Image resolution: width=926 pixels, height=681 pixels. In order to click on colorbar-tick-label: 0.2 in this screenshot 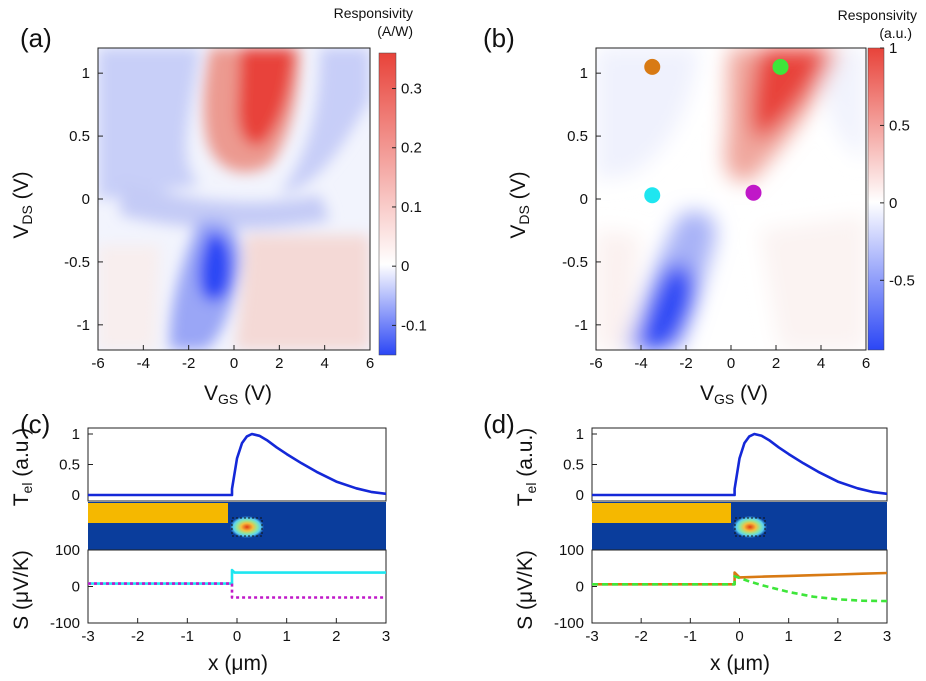, I will do `click(411, 148)`.